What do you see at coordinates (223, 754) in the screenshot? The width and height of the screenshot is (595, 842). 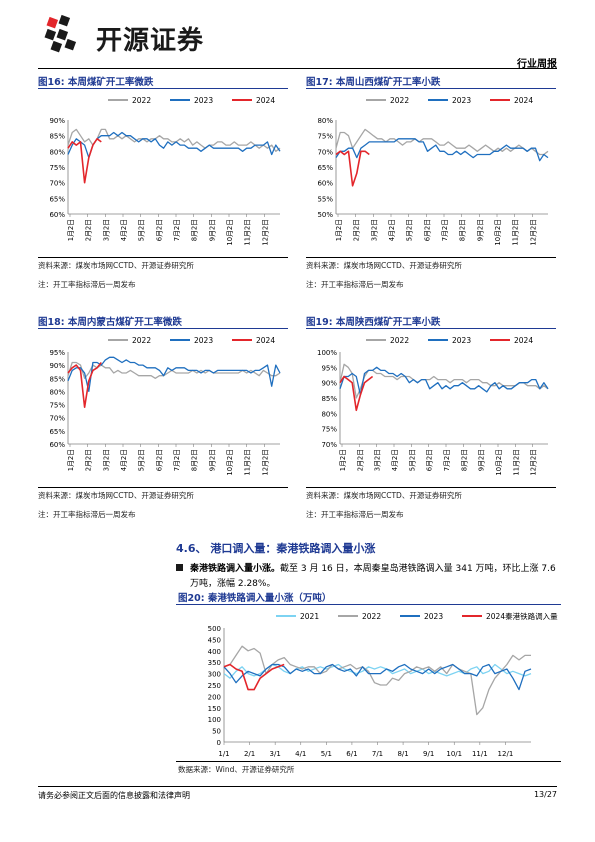 I see `x-tick-label: 1/1` at bounding box center [223, 754].